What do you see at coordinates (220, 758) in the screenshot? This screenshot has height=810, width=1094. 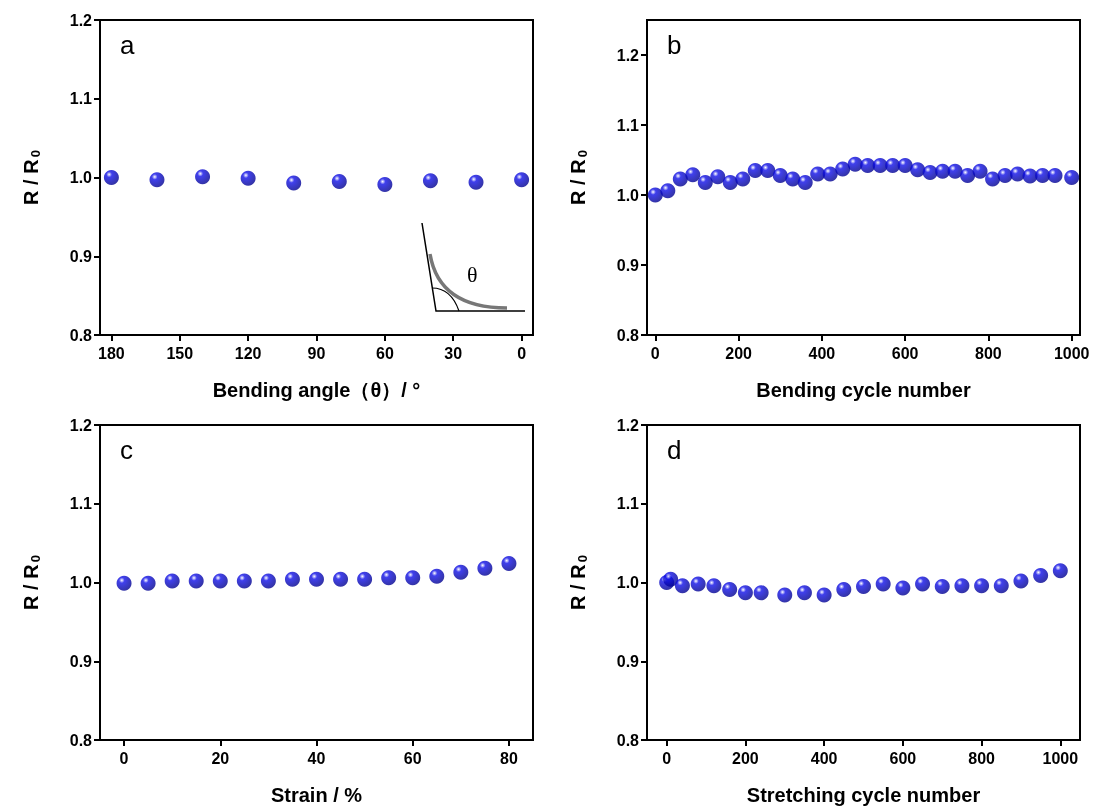 I see `x-tick-label: 20` at bounding box center [220, 758].